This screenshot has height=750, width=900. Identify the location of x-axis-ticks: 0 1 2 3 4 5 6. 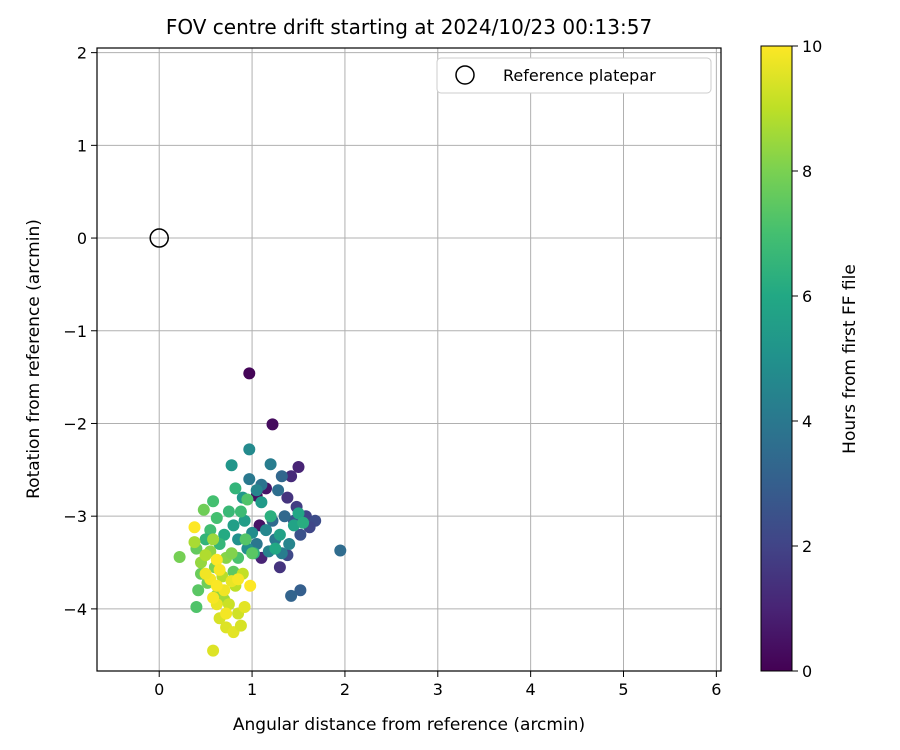
(437, 685).